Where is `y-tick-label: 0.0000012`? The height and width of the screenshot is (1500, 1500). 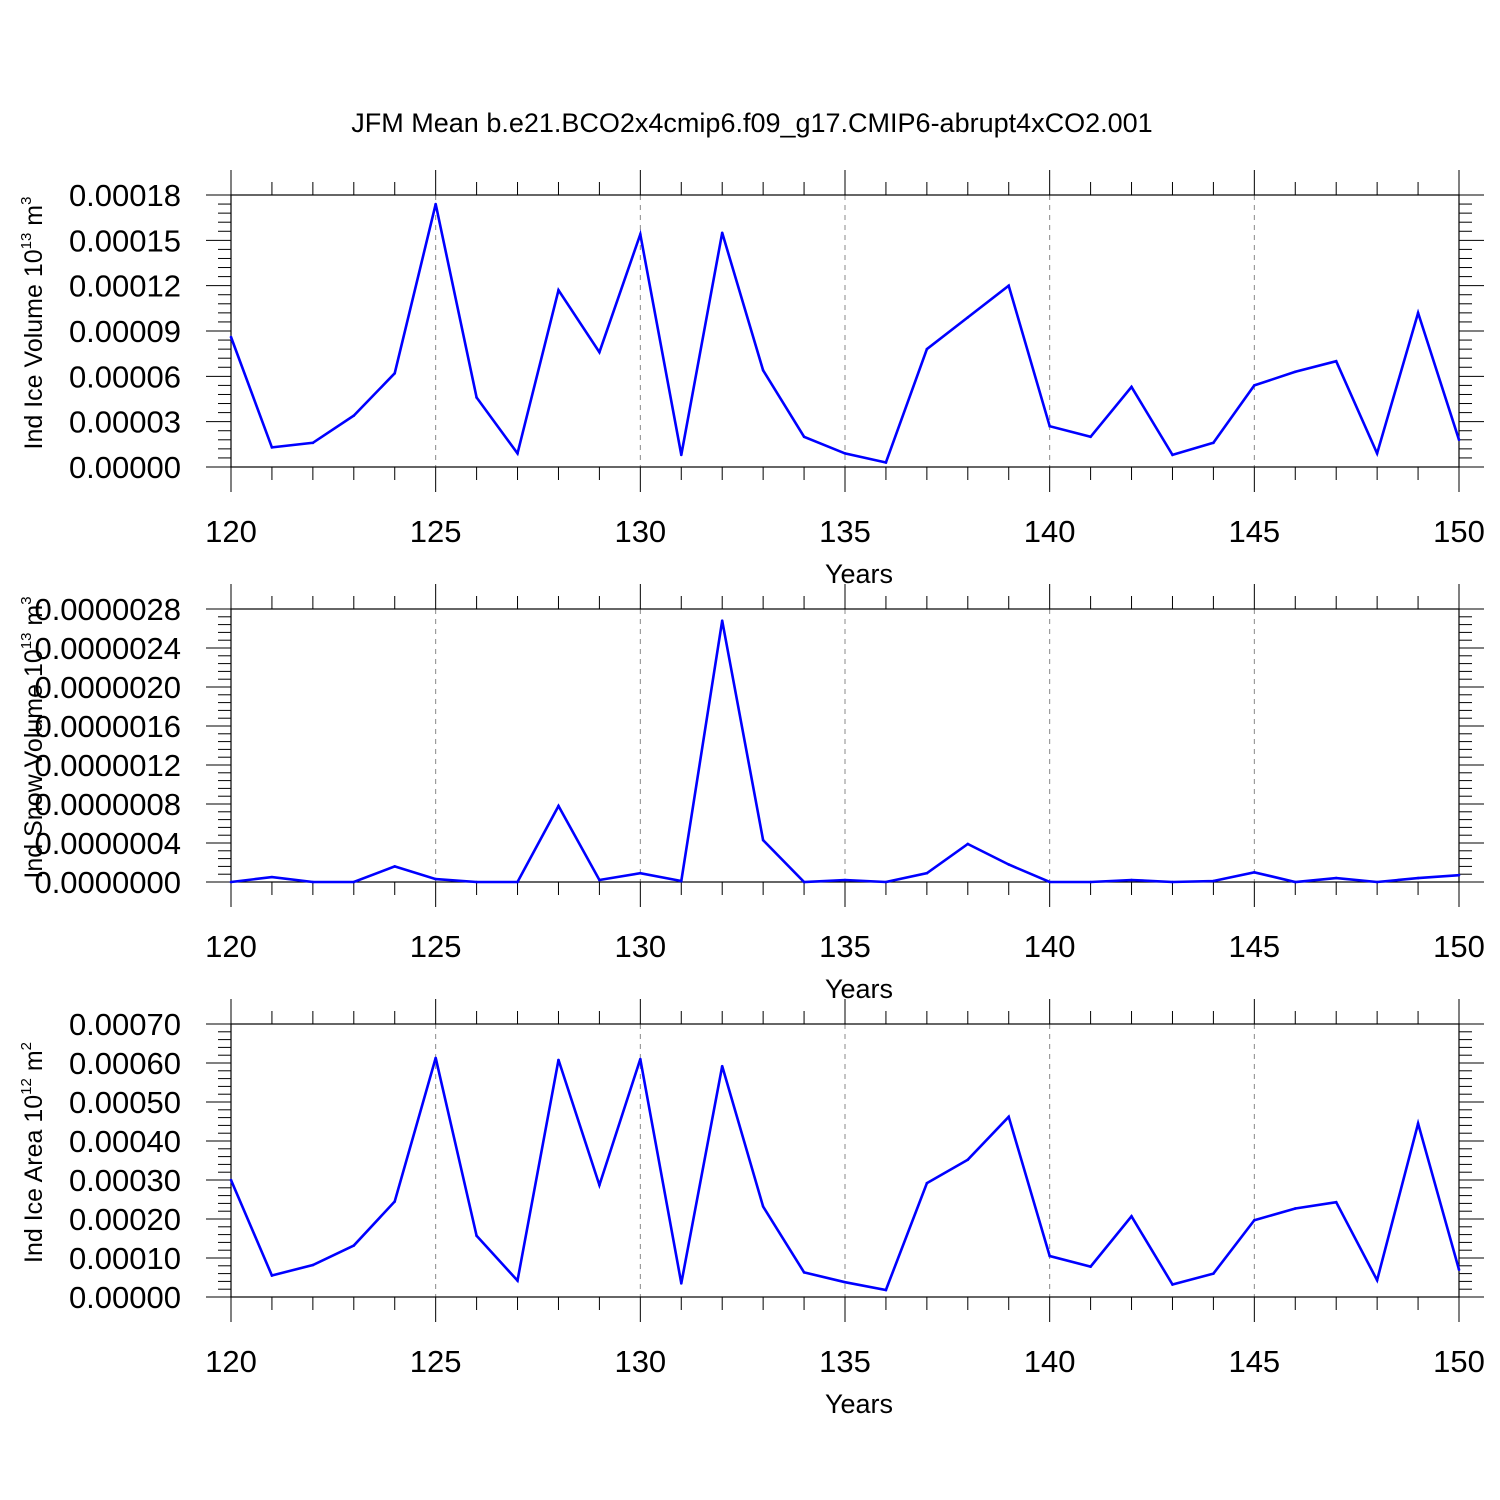
y-tick-label: 0.0000012 is located at coordinates (107, 765).